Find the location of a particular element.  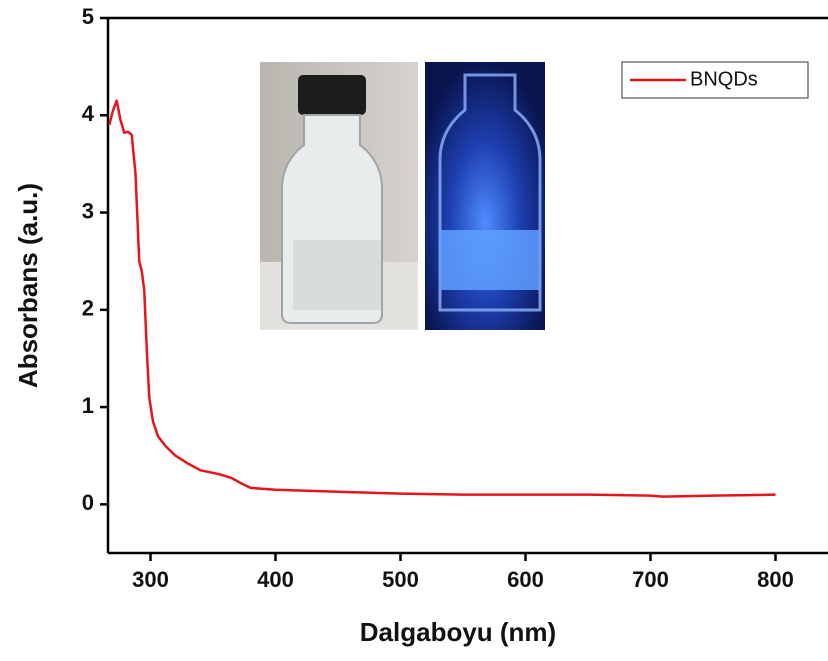

x-tick-label: 700 is located at coordinates (650, 579).